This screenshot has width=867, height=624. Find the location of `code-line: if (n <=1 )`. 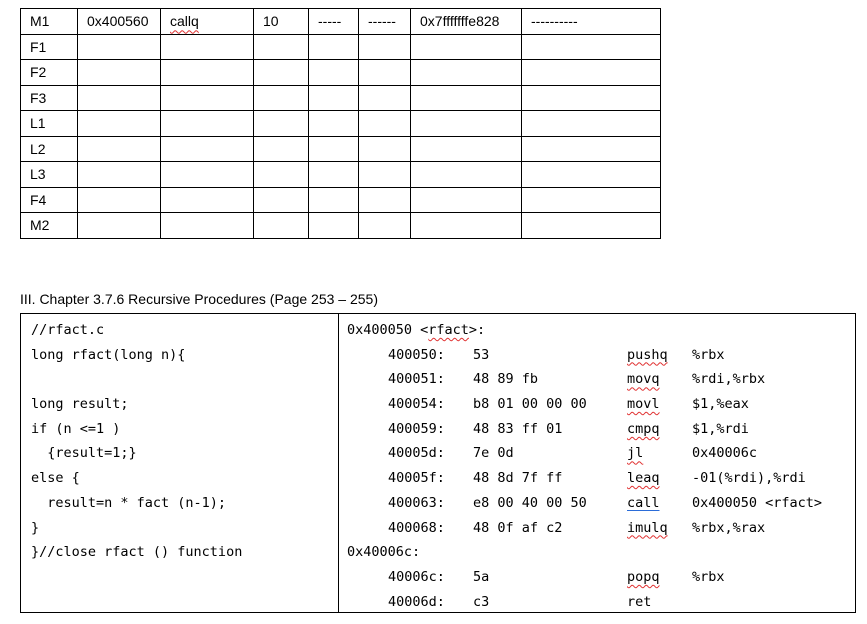

code-line: if (n <=1 ) is located at coordinates (76, 428).